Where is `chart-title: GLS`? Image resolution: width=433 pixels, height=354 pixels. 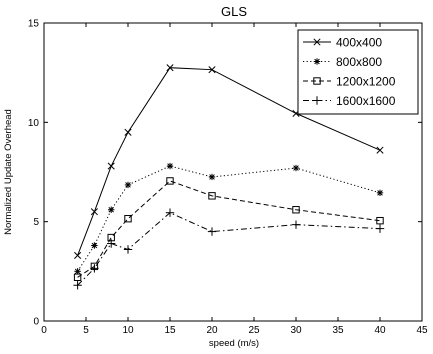 chart-title: GLS is located at coordinates (234, 11).